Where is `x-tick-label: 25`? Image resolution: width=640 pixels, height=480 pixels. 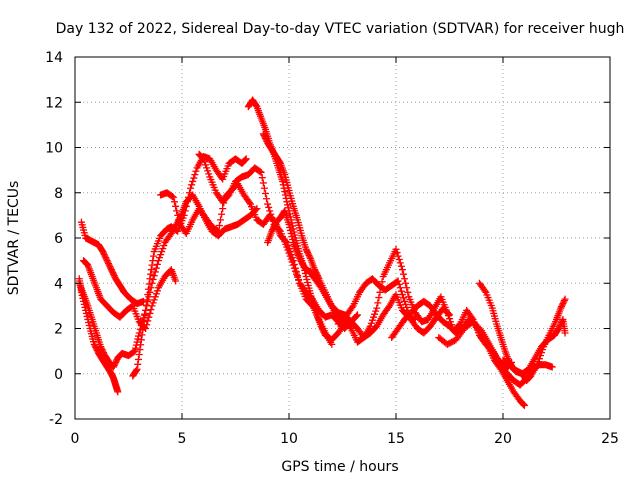 x-tick-label: 25 is located at coordinates (610, 439).